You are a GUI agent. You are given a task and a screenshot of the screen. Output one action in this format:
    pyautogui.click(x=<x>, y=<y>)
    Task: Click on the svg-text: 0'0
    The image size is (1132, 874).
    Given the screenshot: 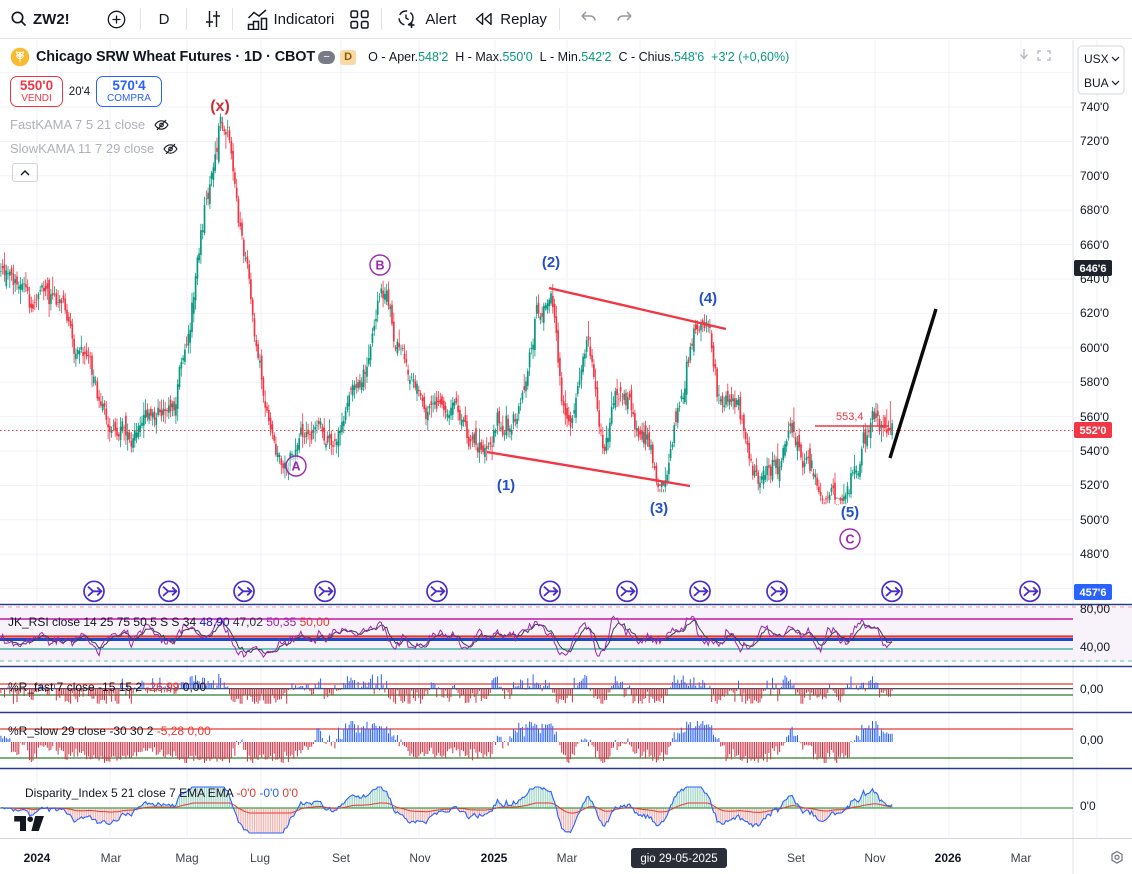 What is the action you would take?
    pyautogui.click(x=1088, y=806)
    